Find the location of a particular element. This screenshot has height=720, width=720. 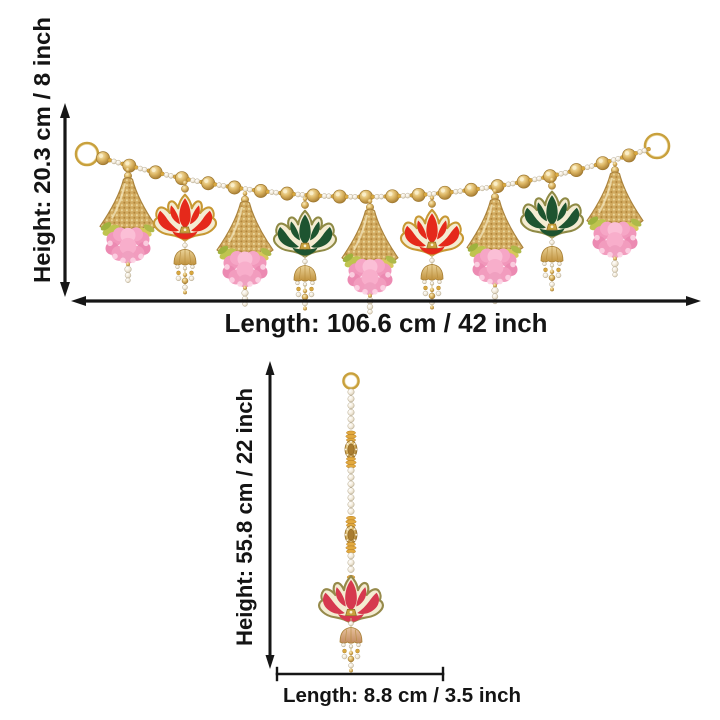

bottom-length-dimension: Length: 8.8 cm / 3.5 inch is located at coordinates (398, 686).